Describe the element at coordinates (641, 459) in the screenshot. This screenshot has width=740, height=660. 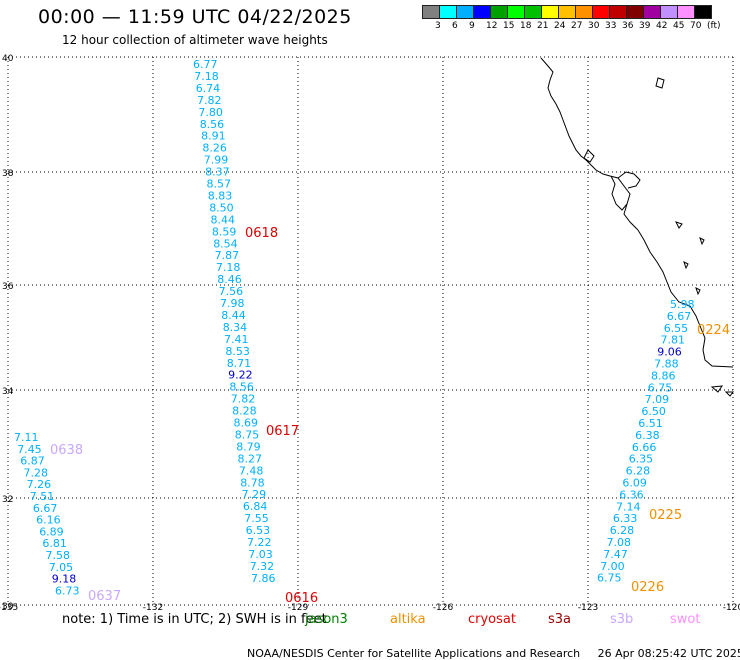
I see `wave-height-value: 6.35` at that location.